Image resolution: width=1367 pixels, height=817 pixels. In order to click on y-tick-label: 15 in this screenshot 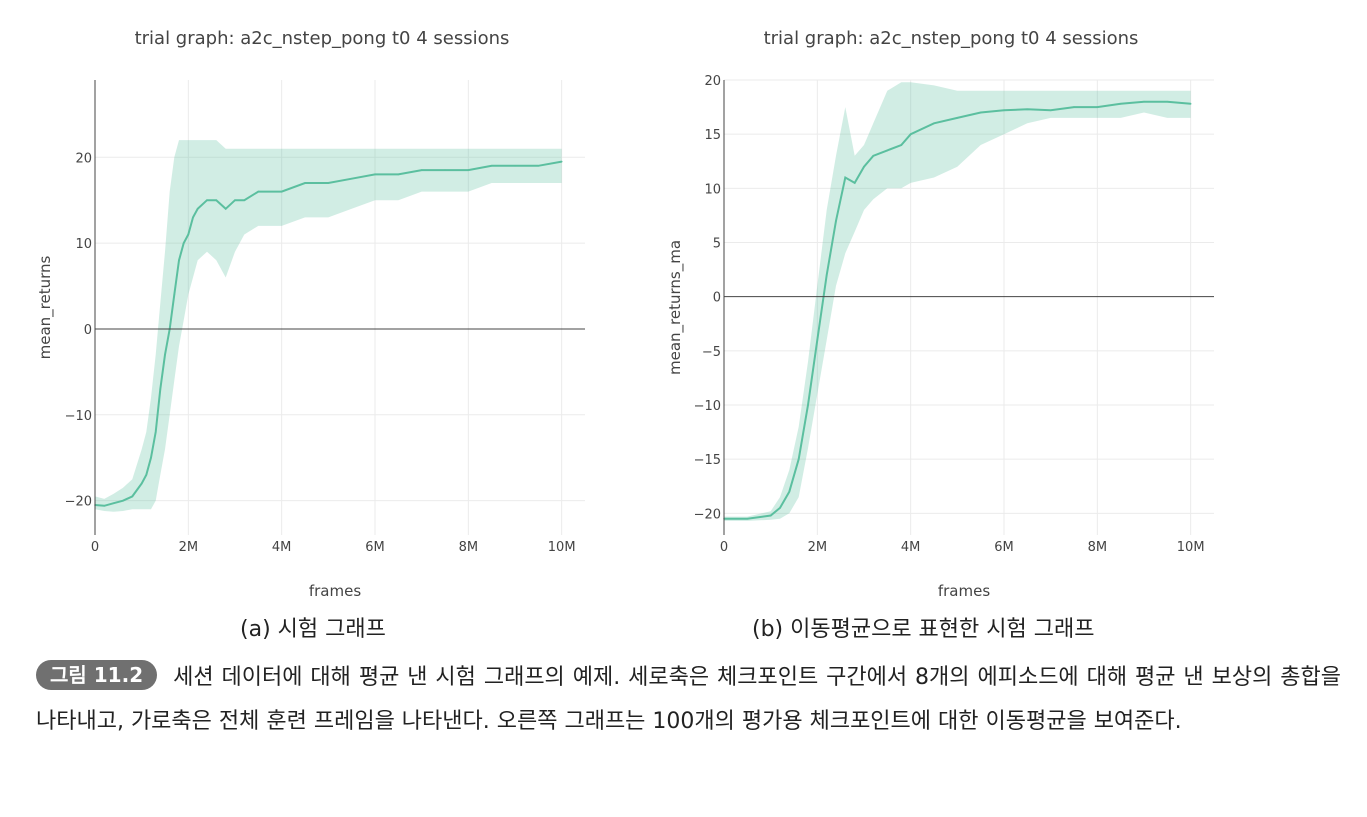, I will do `click(712, 135)`.